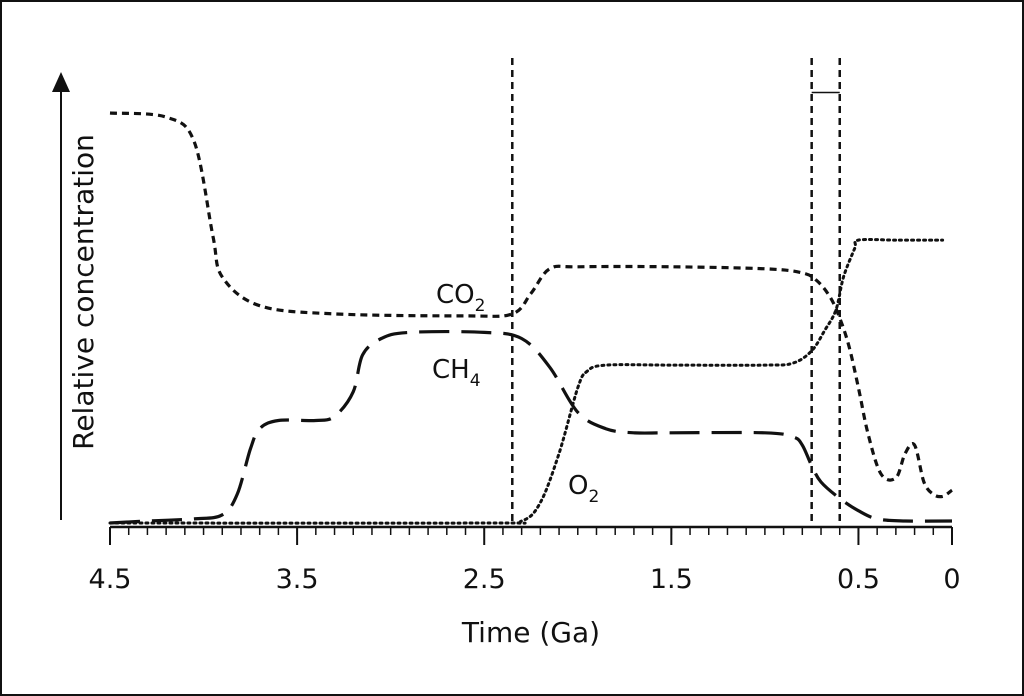 This screenshot has width=1024, height=696. What do you see at coordinates (460, 298) in the screenshot?
I see `series-label-co2: CO2` at bounding box center [460, 298].